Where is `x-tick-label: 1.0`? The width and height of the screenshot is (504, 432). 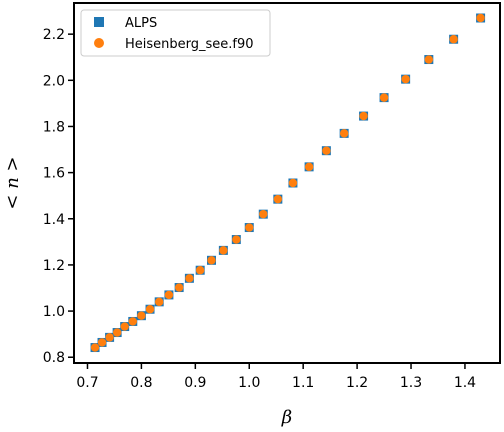
x-tick-label: 1.0 is located at coordinates (249, 383).